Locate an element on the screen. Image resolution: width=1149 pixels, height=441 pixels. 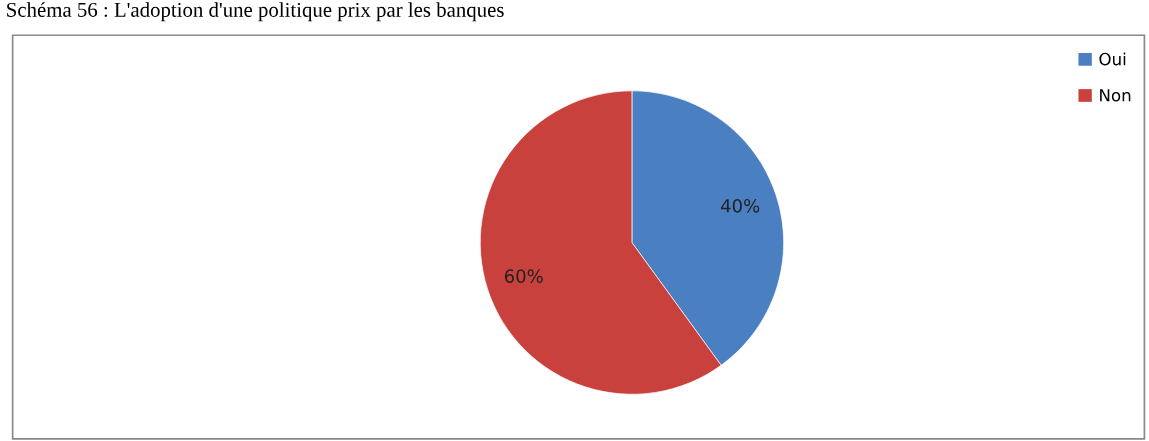
legend-label: Non is located at coordinates (1115, 95).